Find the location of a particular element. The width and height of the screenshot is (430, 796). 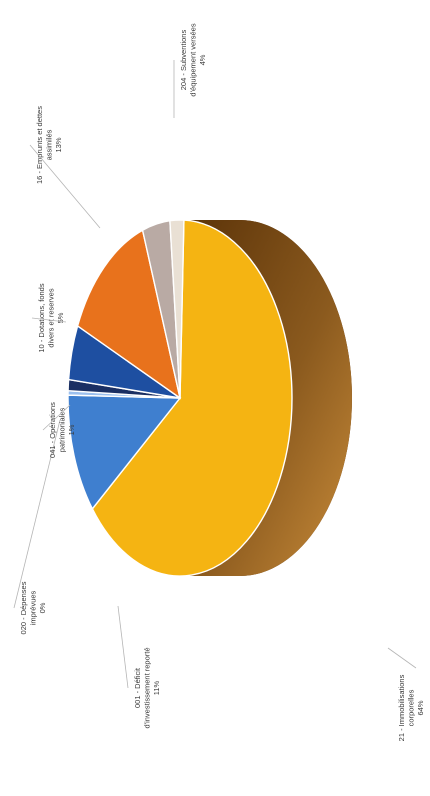

slice-label: 21 - Immobilisations corporelles 64% is located at coordinates (411, 707).